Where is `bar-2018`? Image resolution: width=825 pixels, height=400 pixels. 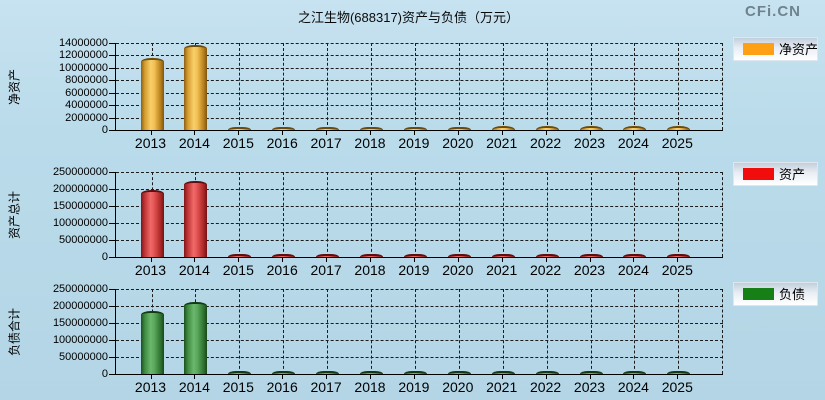 bar-2018 is located at coordinates (371, 255).